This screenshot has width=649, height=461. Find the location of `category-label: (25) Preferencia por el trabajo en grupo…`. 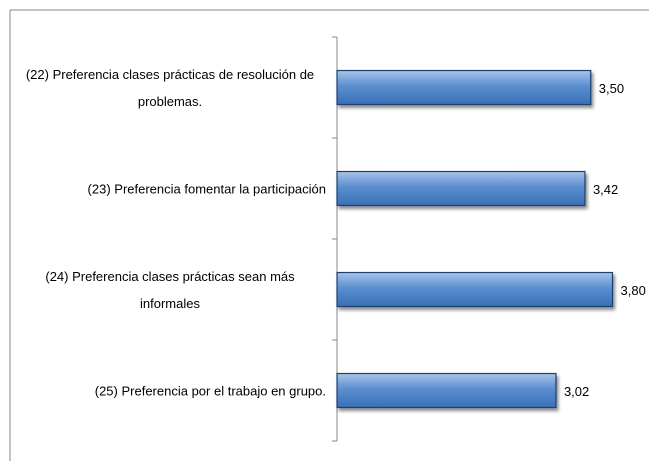

category-label: (25) Preferencia por el trabajo en grupo… is located at coordinates (210, 390).